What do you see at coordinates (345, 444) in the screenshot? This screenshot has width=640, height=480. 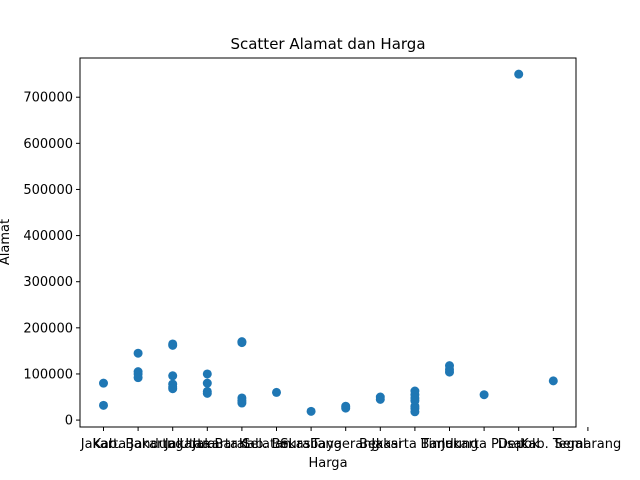 I see `x-tick-label: Tangerang` at bounding box center [345, 444].